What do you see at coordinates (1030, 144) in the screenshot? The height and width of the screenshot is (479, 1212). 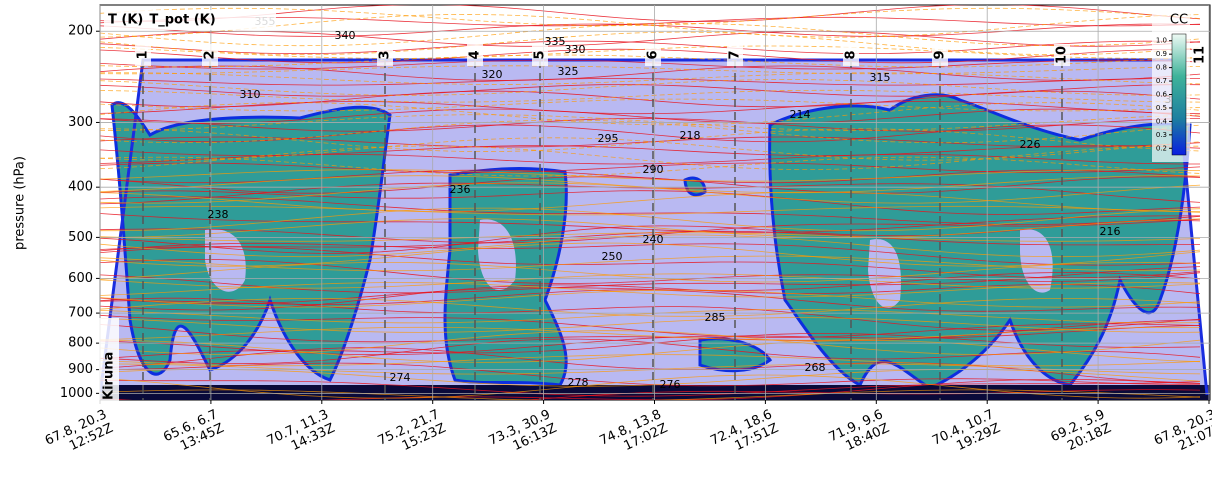 I see `contour-label: 226` at bounding box center [1030, 144].